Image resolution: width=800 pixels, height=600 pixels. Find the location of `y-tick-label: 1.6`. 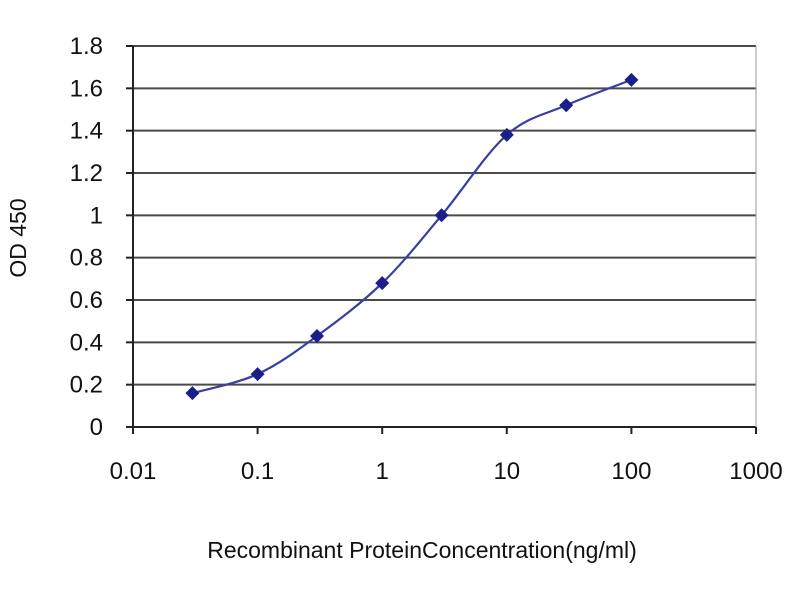

y-tick-label: 1.6 is located at coordinates (86, 88).